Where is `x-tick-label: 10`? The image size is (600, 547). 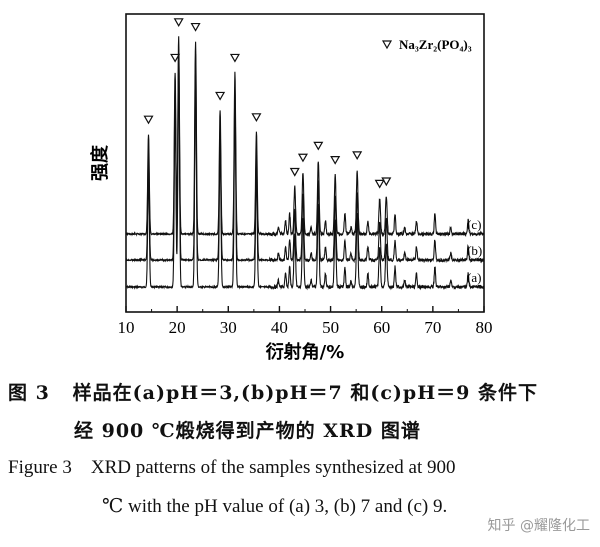
x-tick-label: 10 is located at coordinates (126, 327).